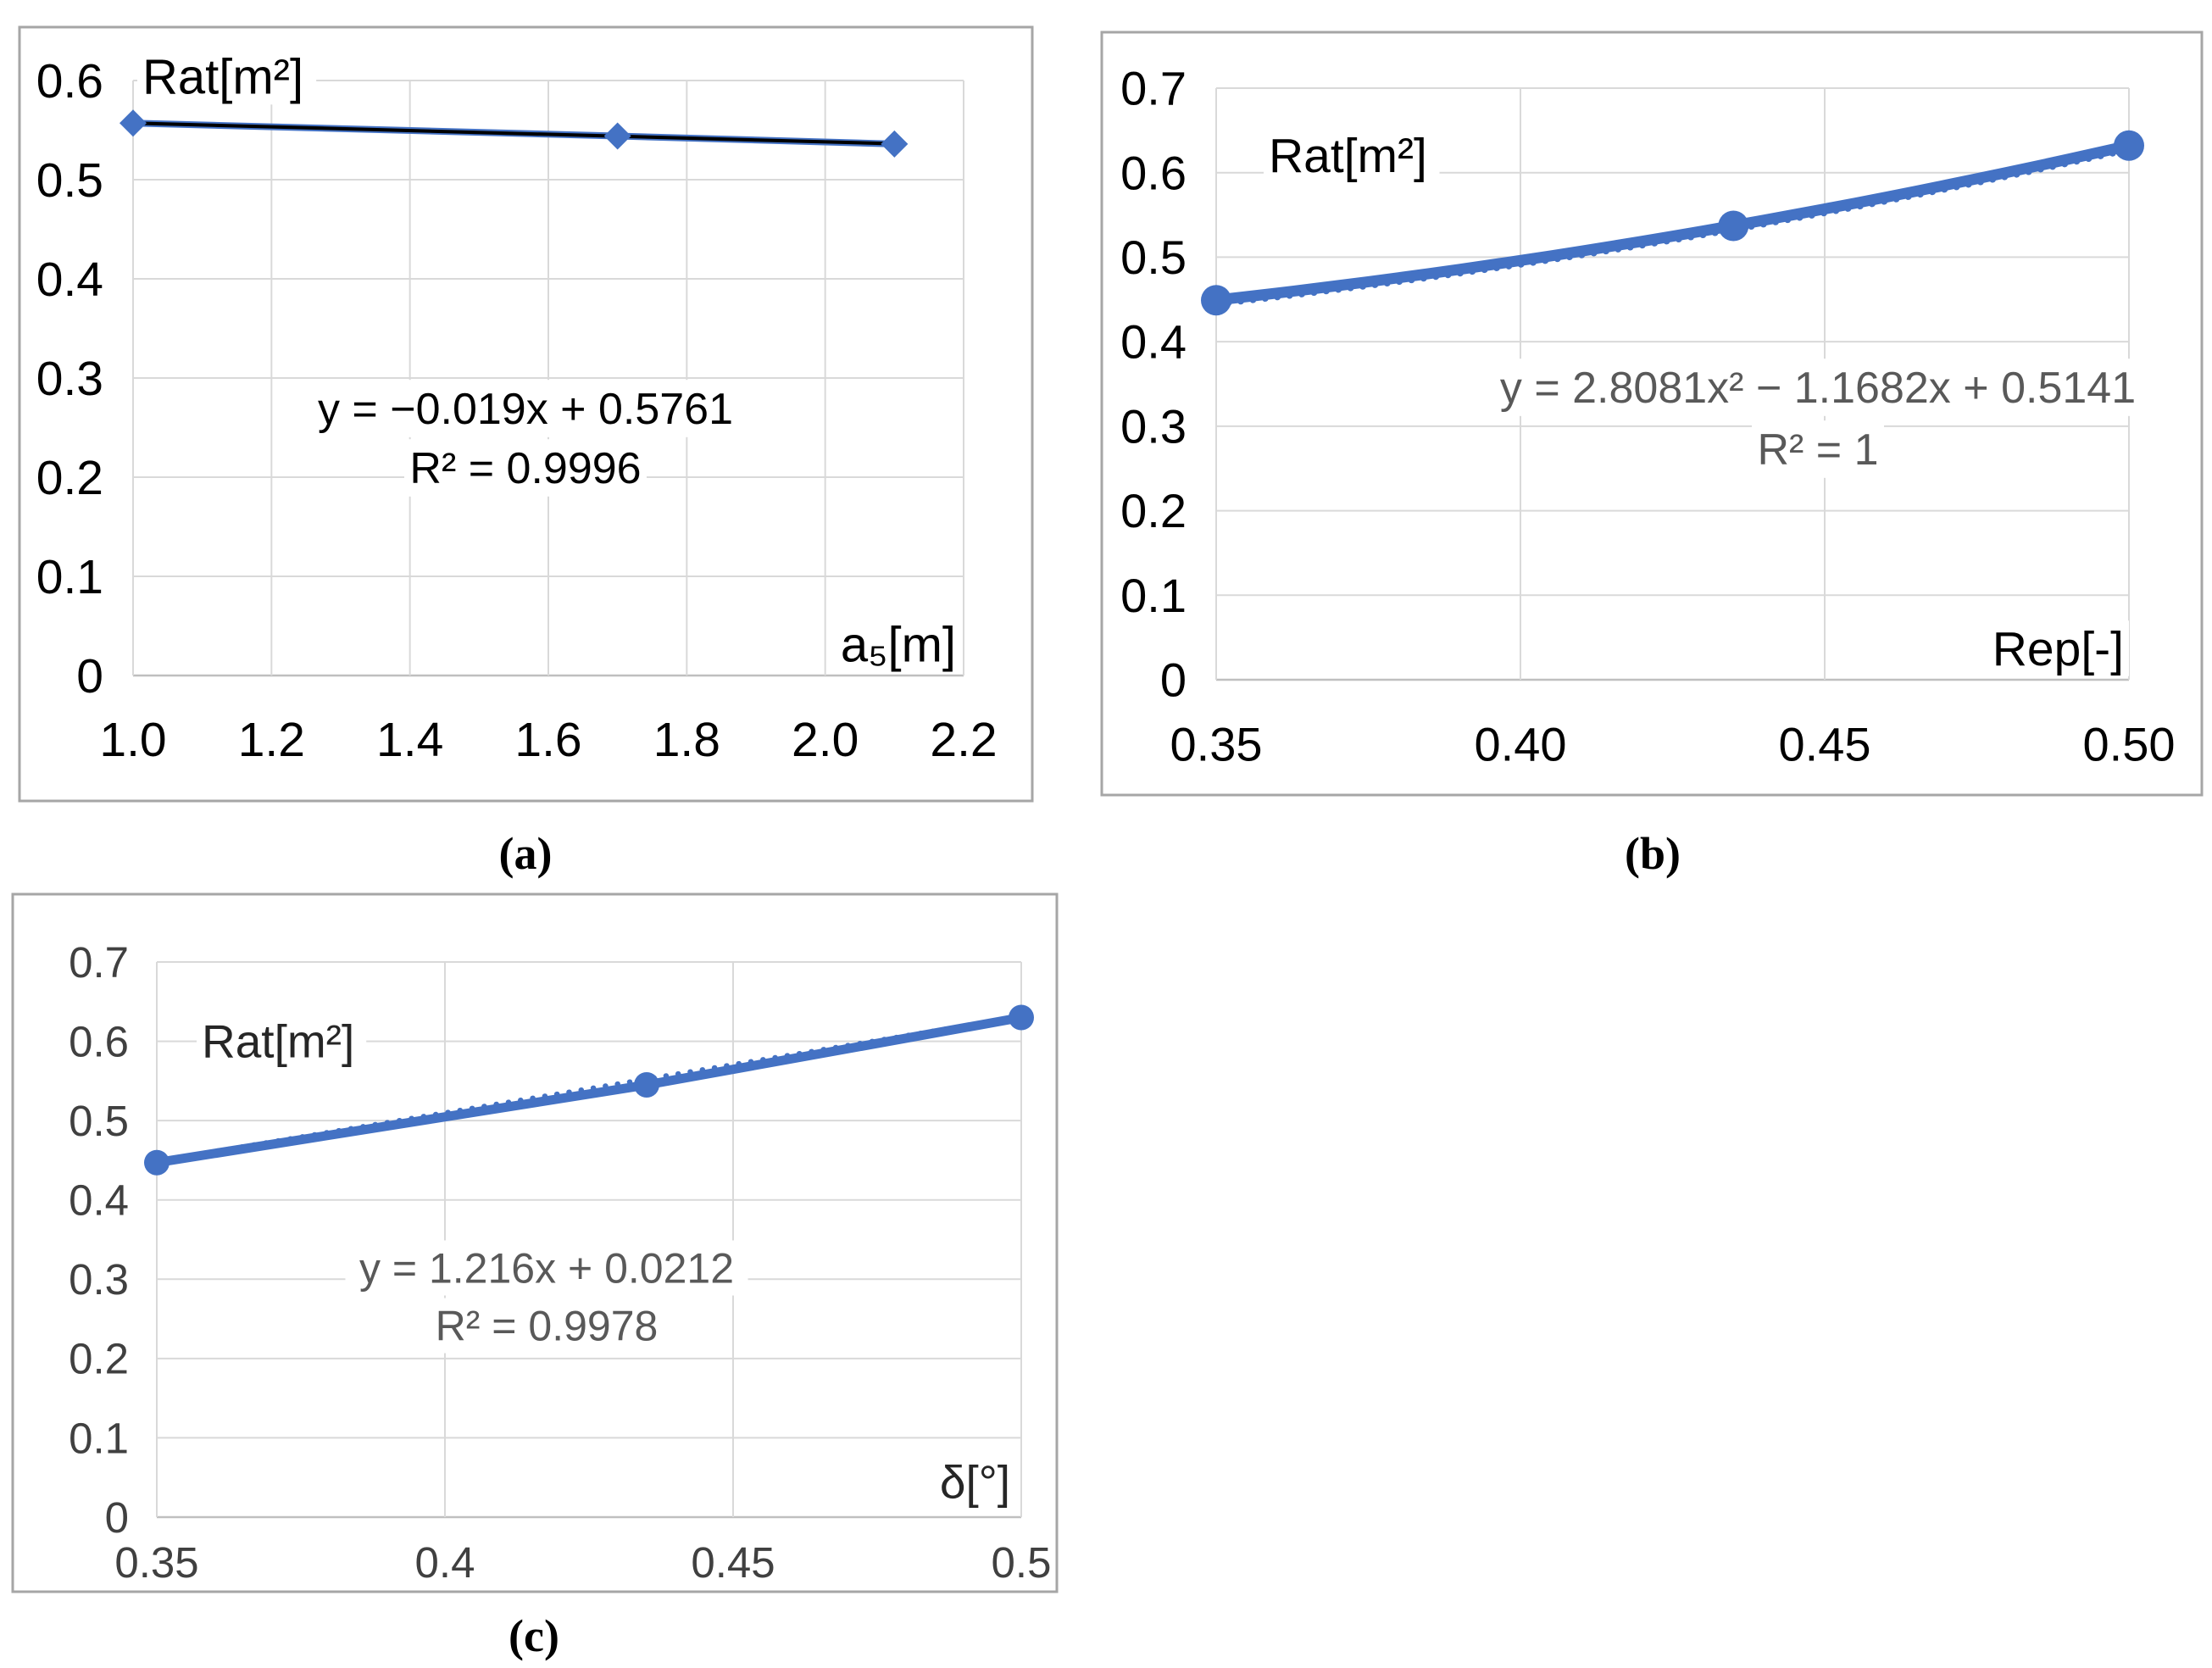  I want to click on chart-b-trend-equation: y = 2.8081x² − 1.1682x + 0.5141, so click(1818, 388).